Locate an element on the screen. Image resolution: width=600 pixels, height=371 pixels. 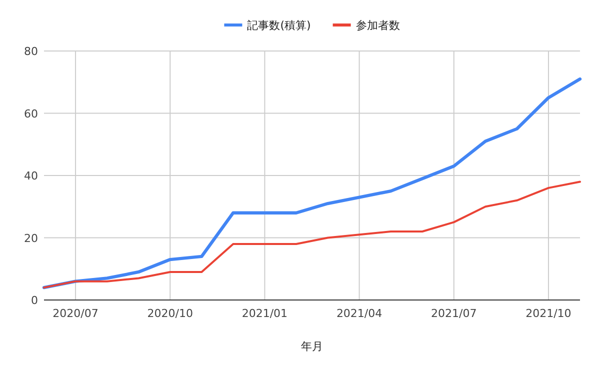
legend-label: 記事数(積算) is located at coordinates (279, 25).